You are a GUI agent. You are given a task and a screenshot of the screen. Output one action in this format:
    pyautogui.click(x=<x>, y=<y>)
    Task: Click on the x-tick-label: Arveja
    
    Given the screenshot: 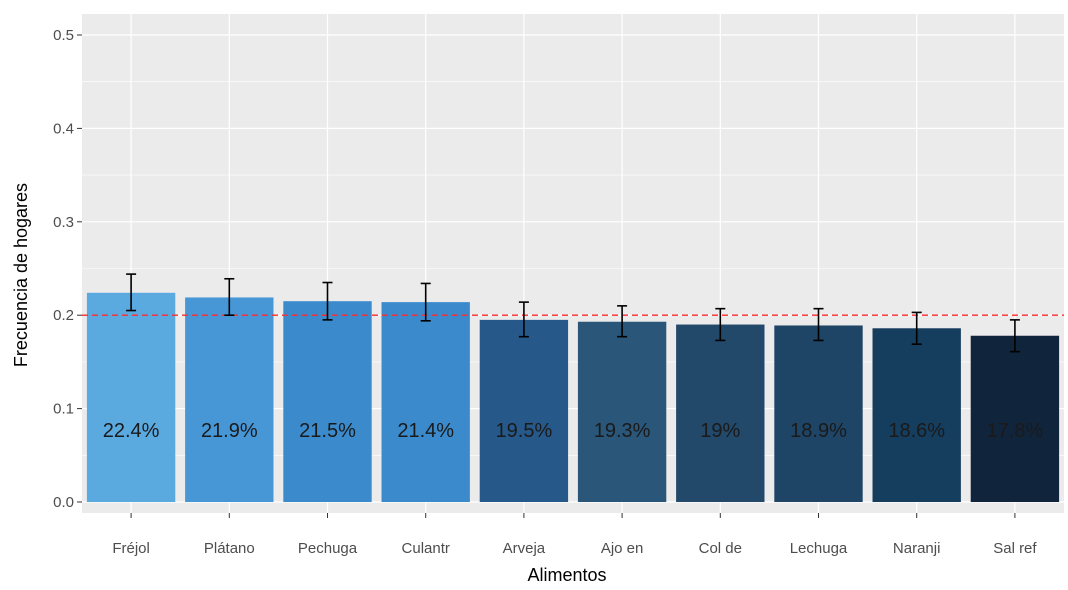 What is the action you would take?
    pyautogui.click(x=524, y=548)
    